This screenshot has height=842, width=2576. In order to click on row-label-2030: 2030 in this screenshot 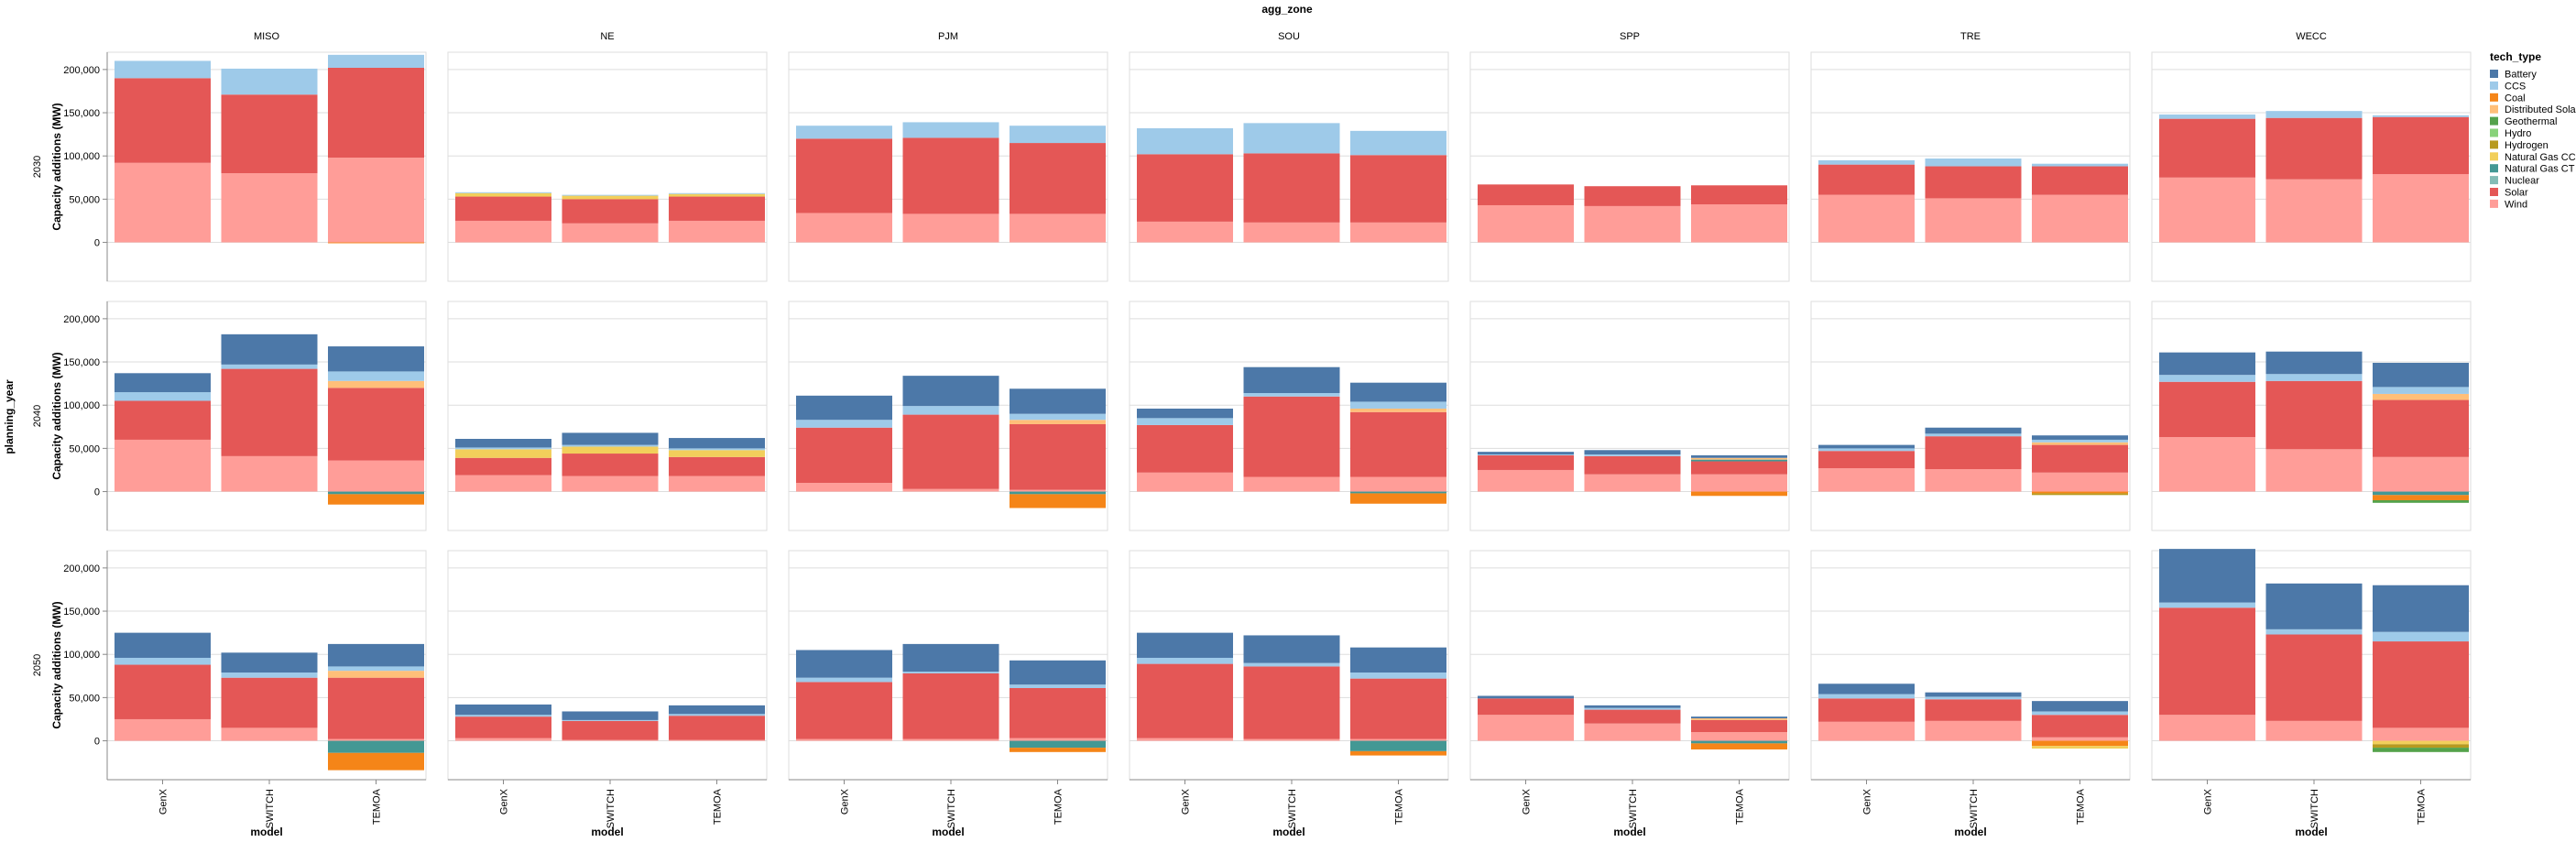, I will do `click(38, 167)`.